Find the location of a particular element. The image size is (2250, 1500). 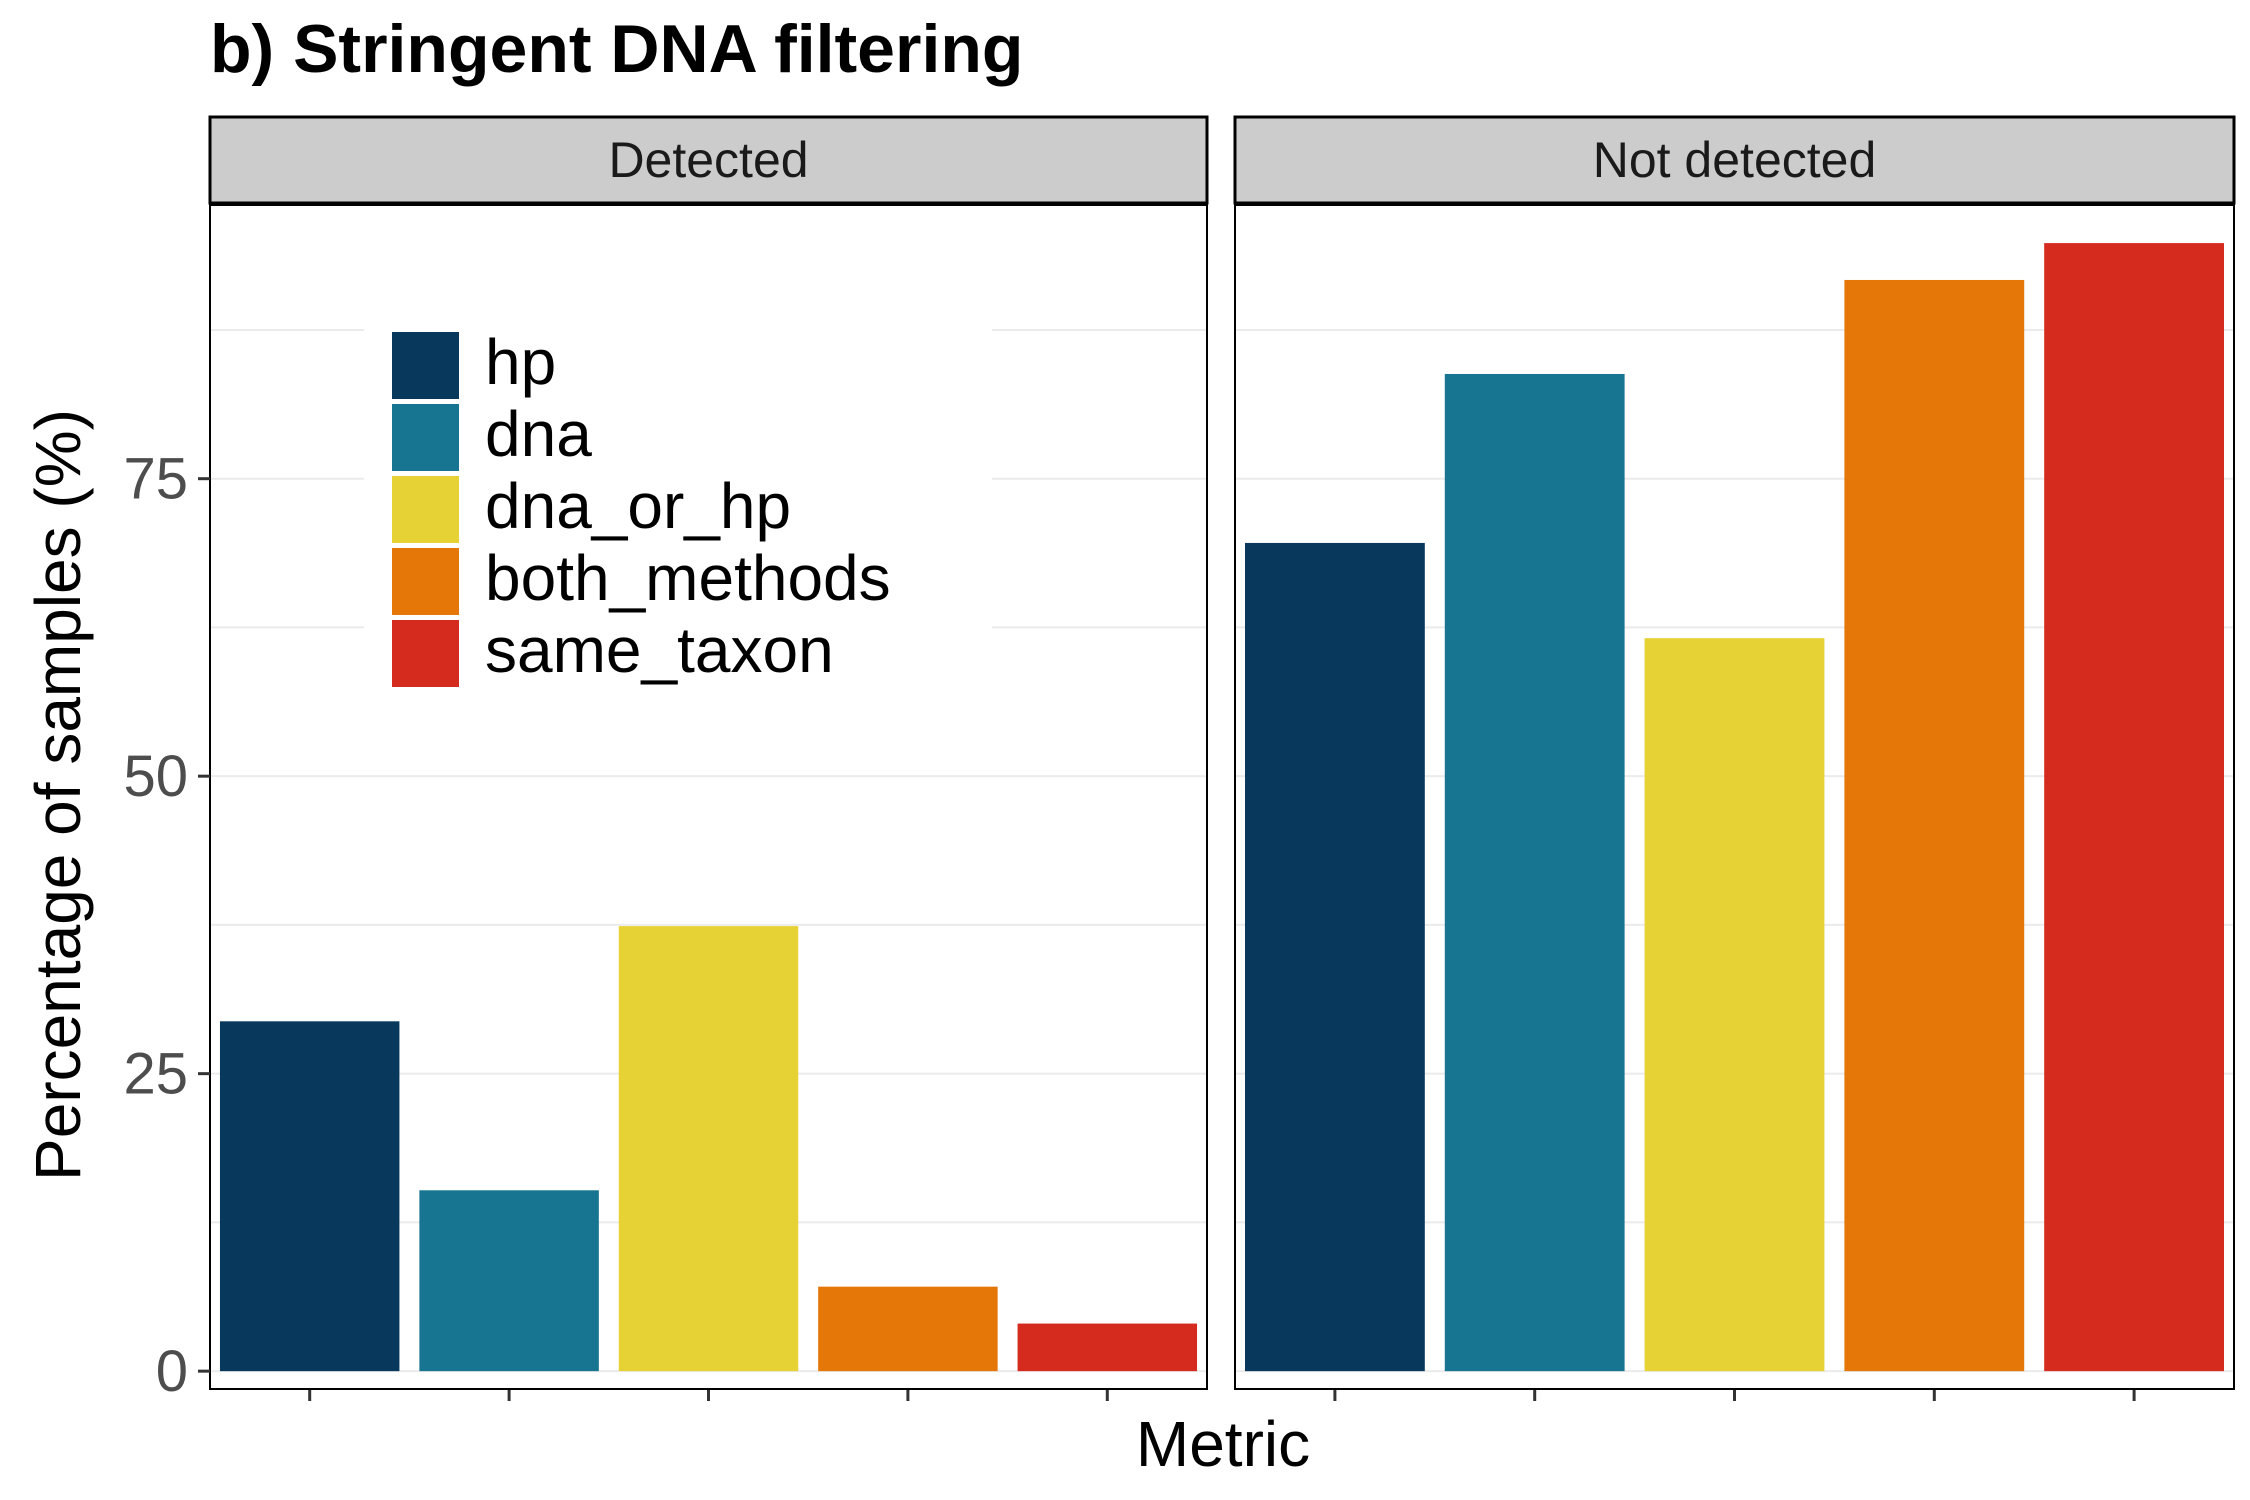

legend-label: hp is located at coordinates (520, 362).